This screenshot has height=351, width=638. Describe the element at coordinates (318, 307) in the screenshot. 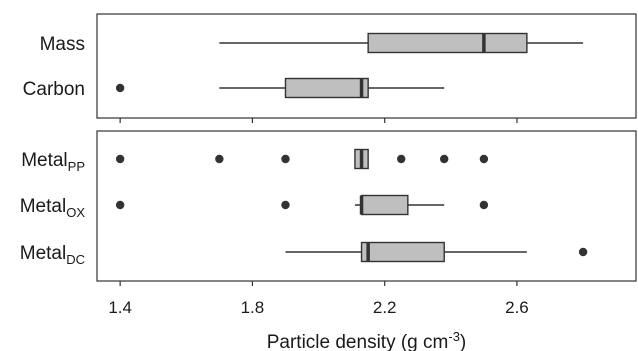

I see `x-axis: 1.4 1.8 2.2 2.6` at that location.